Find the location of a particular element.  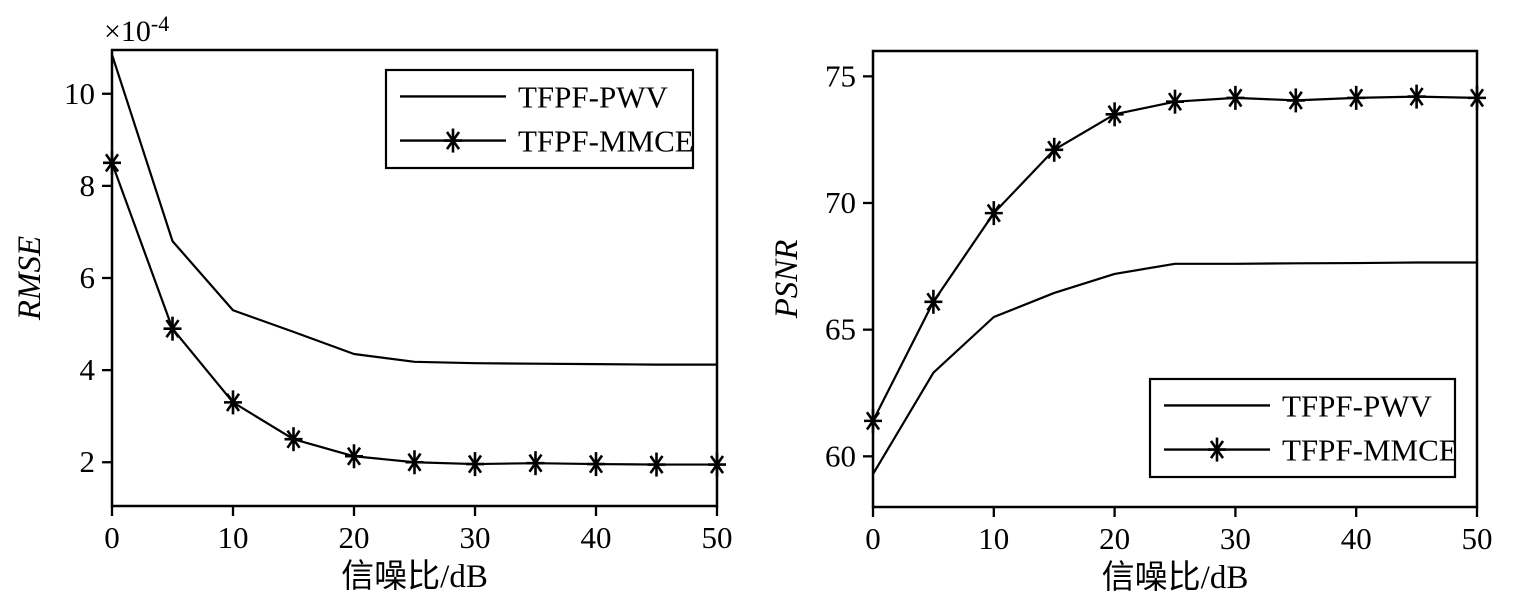

y-tick-label: 10 is located at coordinates (79, 93).